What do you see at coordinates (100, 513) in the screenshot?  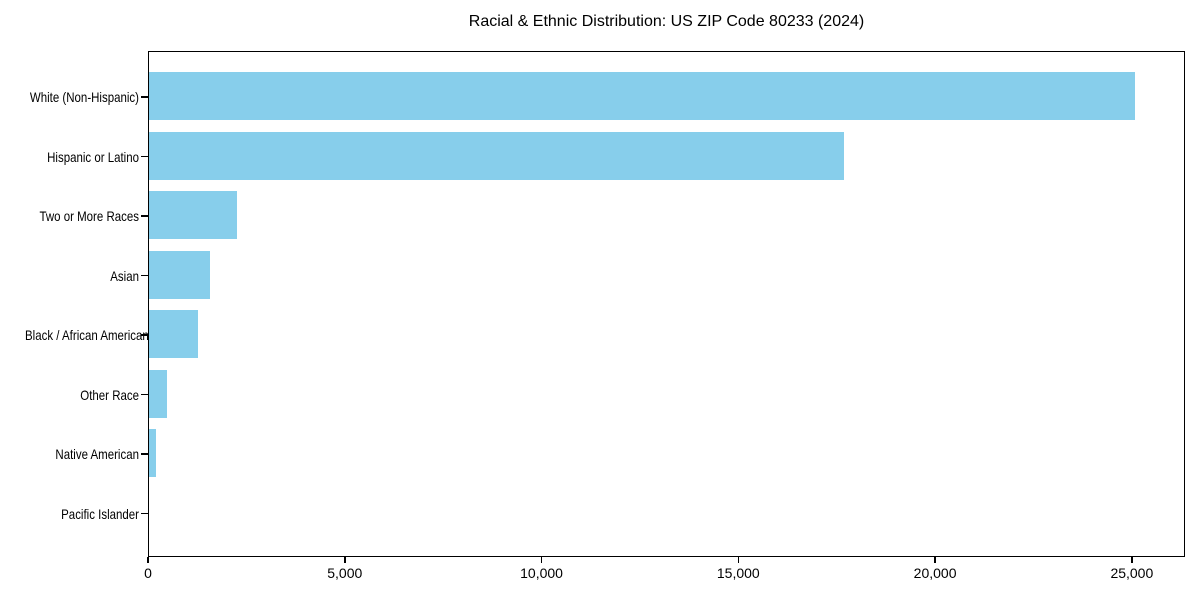 I see `y-tick-label: Pacific Islander` at bounding box center [100, 513].